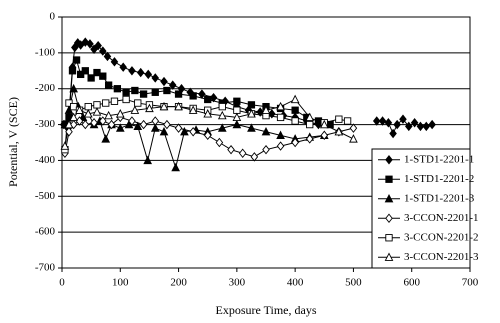 The image size is (500, 323). Describe the element at coordinates (45, 124) in the screenshot. I see `y-tick-label: -300` at that location.